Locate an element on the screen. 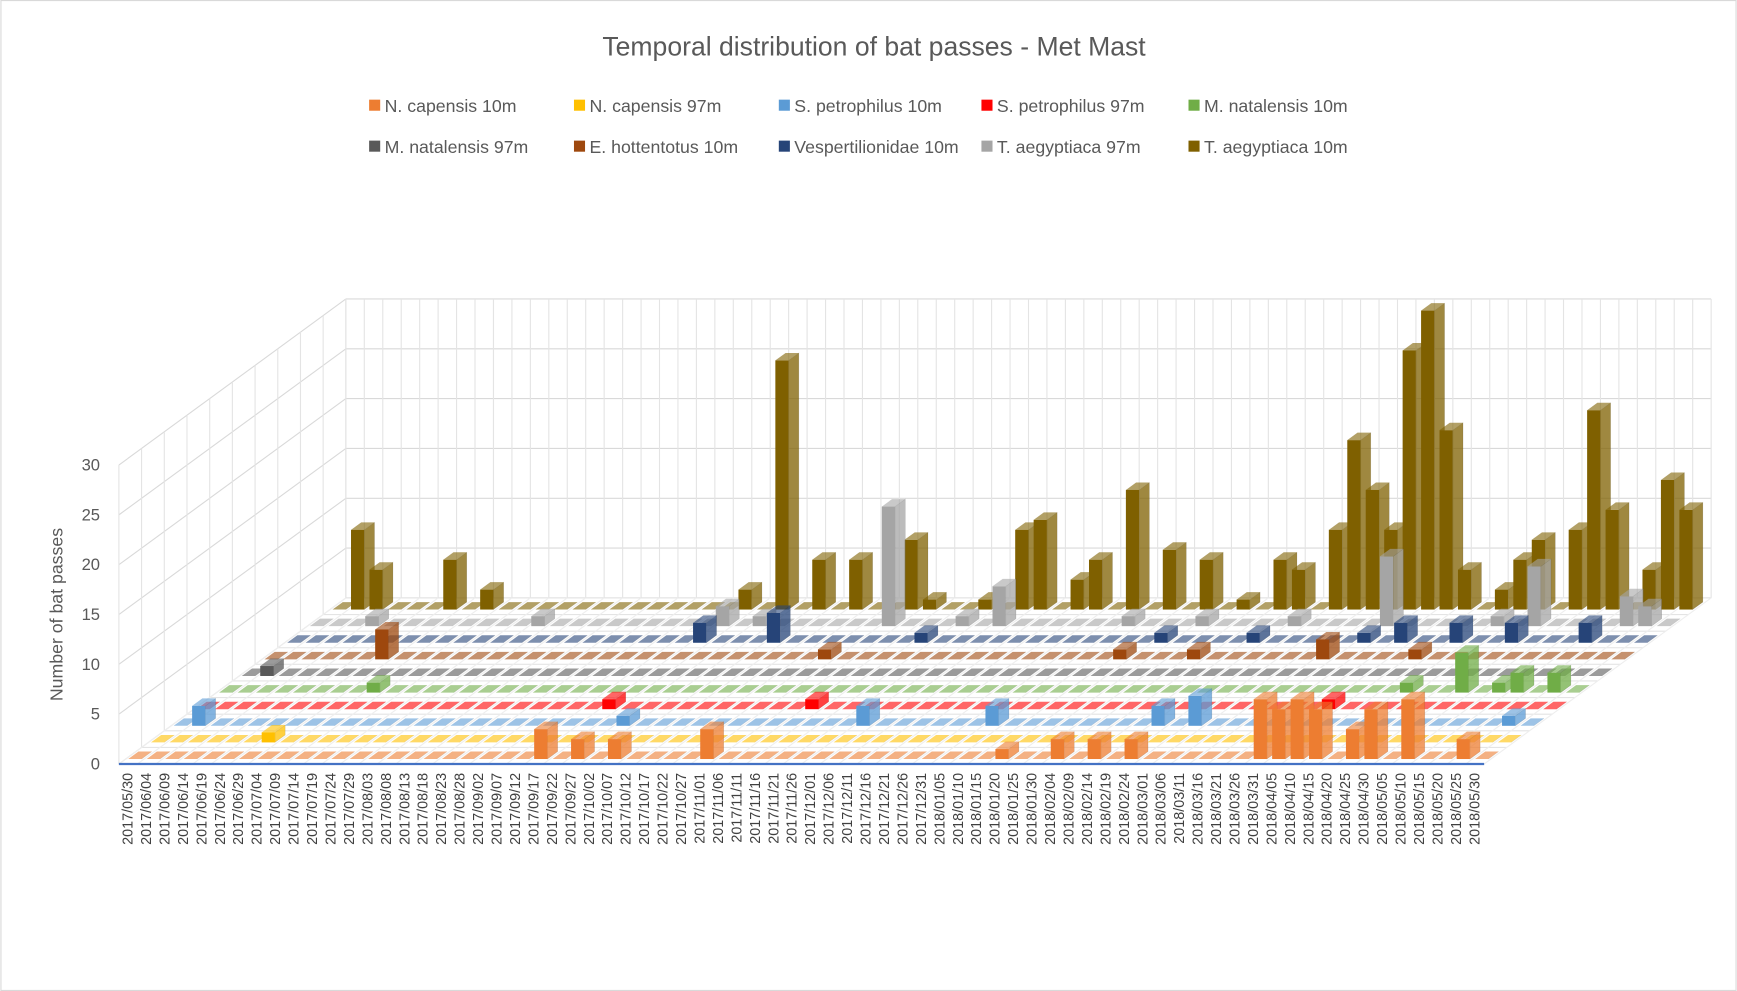 This screenshot has width=1737, height=991. x-tick-label: 2018/03/06 is located at coordinates (1162, 809).